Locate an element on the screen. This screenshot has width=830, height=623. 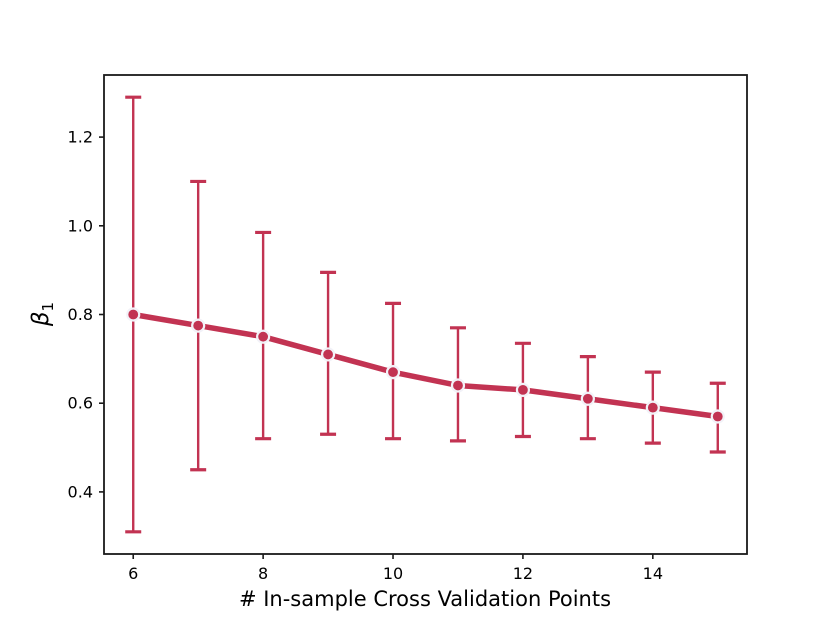
y-axis-label: β1 is located at coordinates (42, 314).